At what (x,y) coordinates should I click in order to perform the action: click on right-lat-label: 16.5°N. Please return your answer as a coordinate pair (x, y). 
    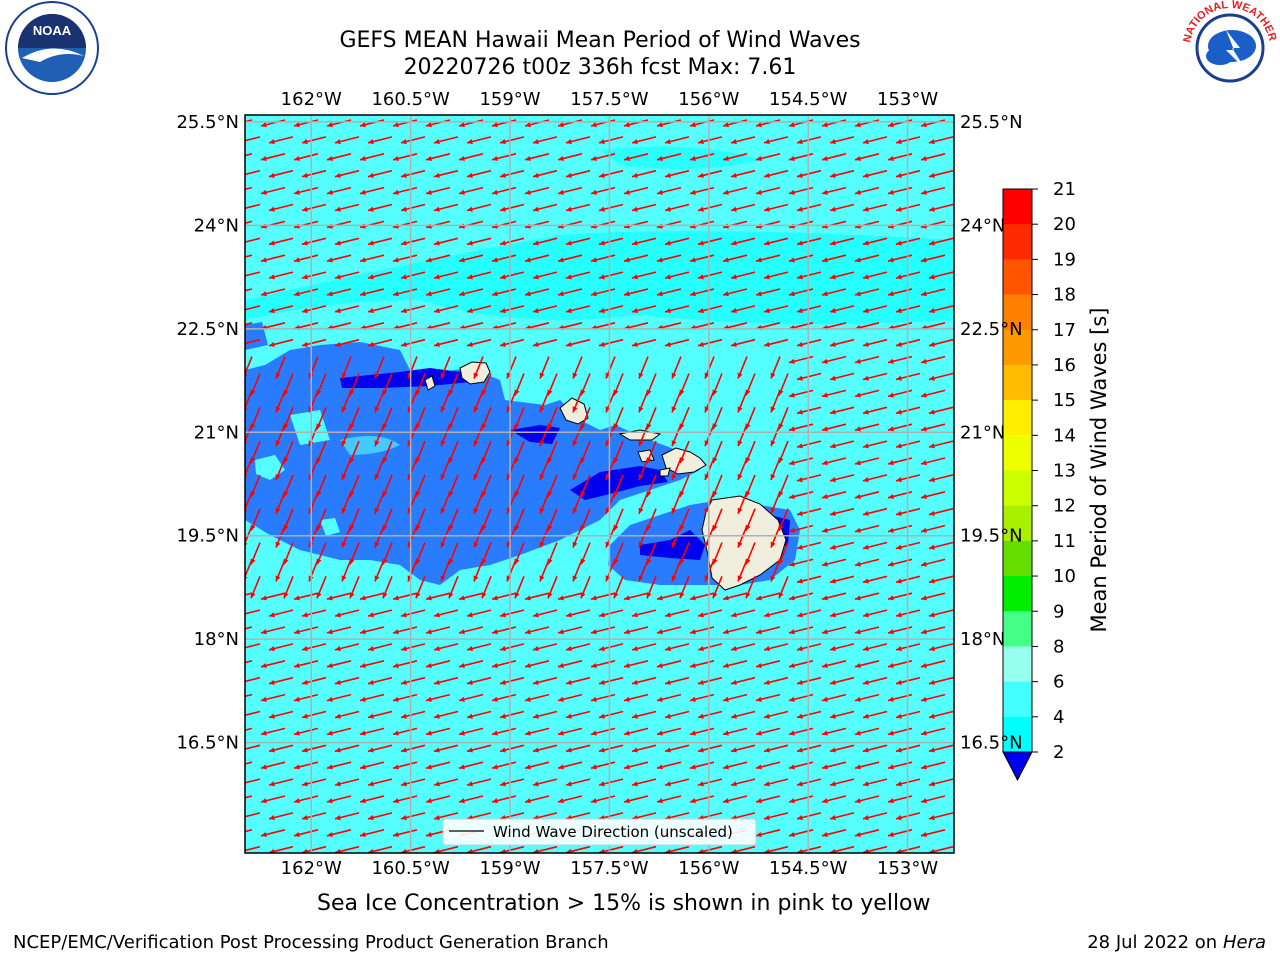
    Looking at the image, I should click on (991, 743).